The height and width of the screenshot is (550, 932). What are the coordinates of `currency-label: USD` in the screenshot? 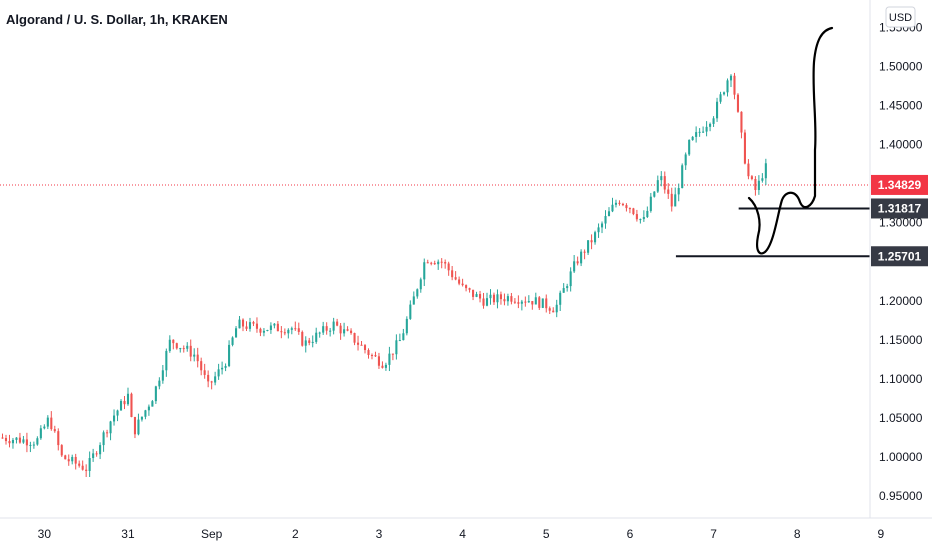 It's located at (900, 18).